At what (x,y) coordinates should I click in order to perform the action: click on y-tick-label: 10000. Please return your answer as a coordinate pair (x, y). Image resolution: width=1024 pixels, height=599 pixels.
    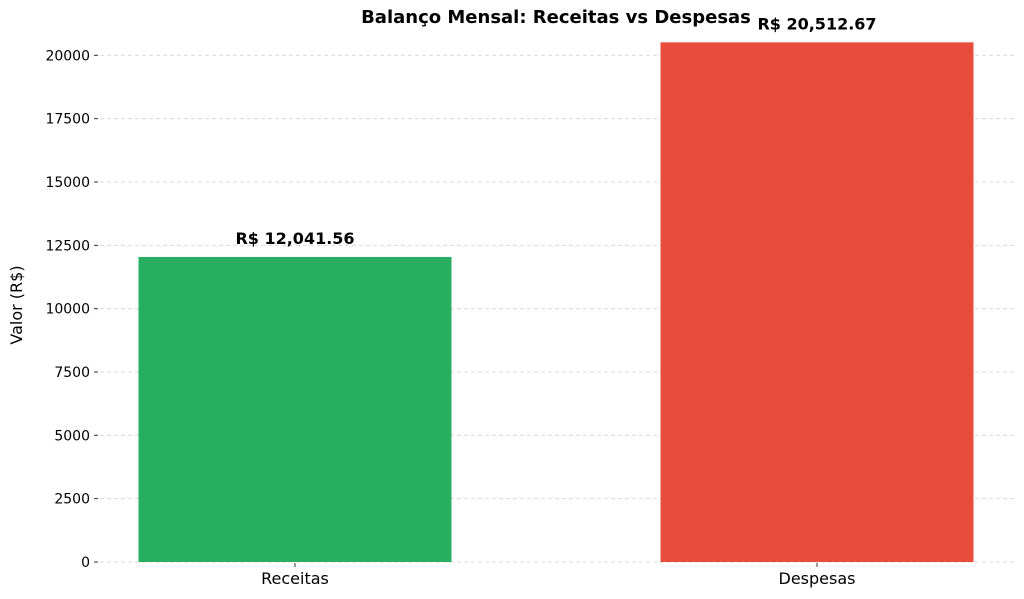
    Looking at the image, I should click on (67, 310).